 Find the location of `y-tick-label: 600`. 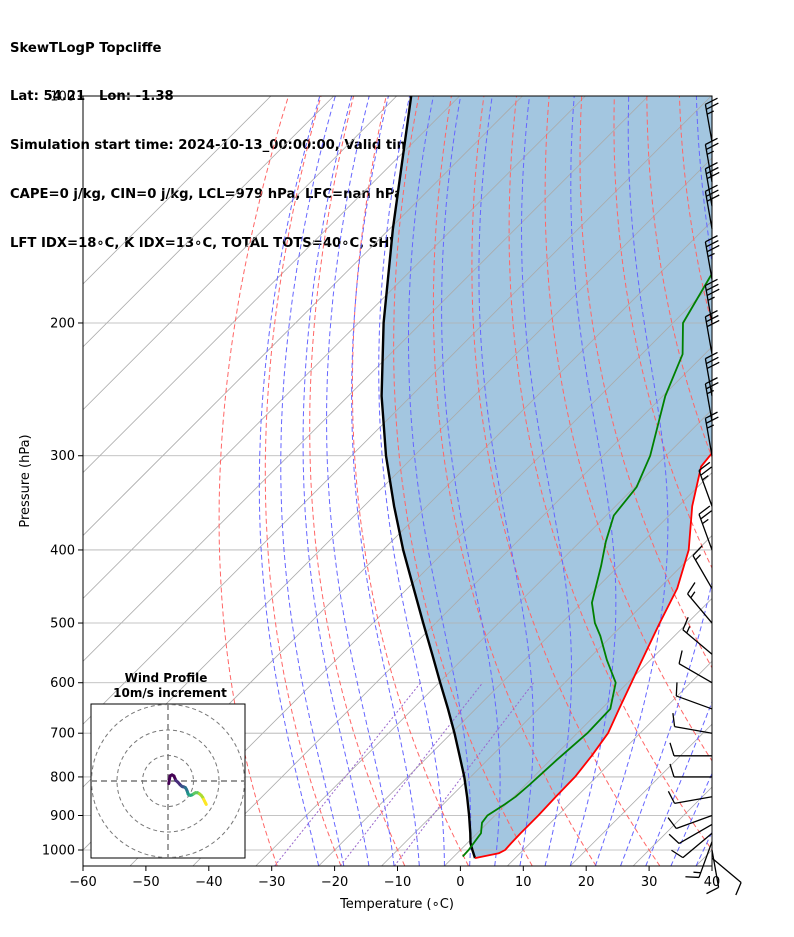

y-tick-label: 600 is located at coordinates (62, 683).